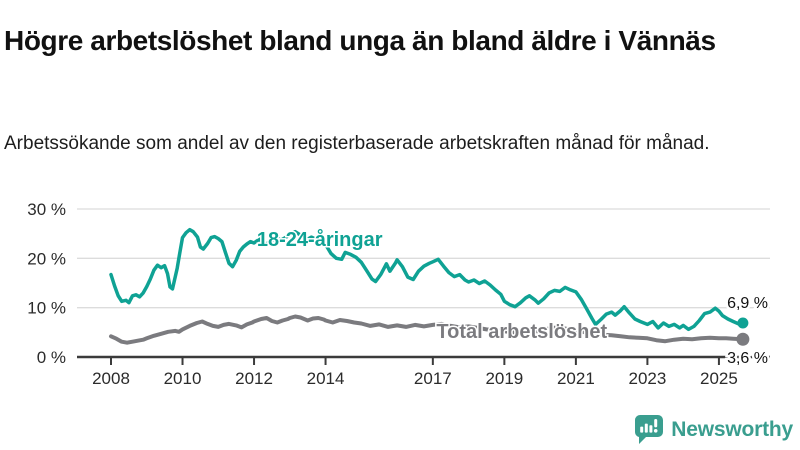 This screenshot has height=450, width=800. What do you see at coordinates (254, 378) in the screenshot?
I see `x-tick-label: 2012` at bounding box center [254, 378].